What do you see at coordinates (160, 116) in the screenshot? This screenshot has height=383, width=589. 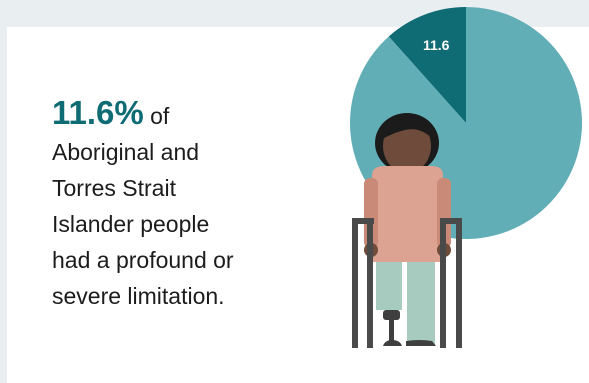 I see `stat-suffix: of` at bounding box center [160, 116].